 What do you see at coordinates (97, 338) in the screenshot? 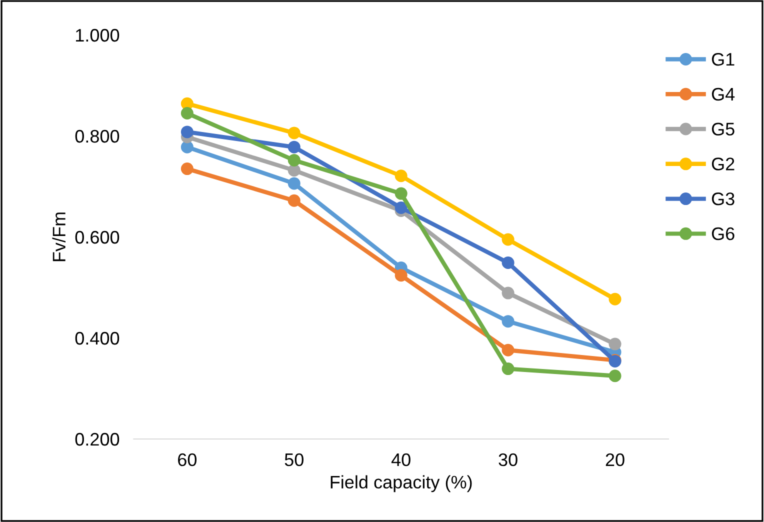
I see `y-tick-label: 0.400` at bounding box center [97, 338].